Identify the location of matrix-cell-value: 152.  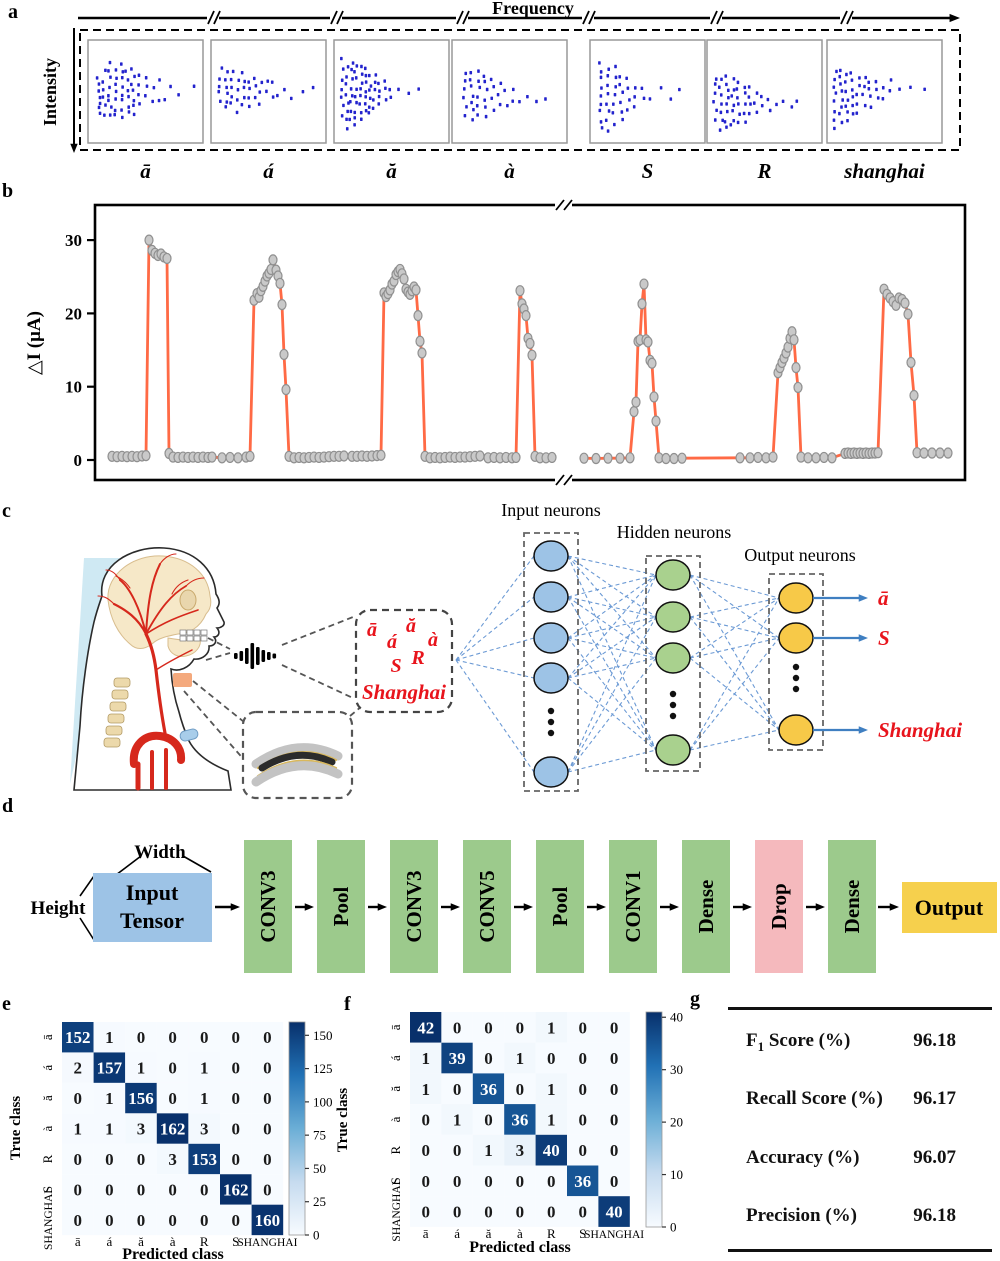
(78, 1037).